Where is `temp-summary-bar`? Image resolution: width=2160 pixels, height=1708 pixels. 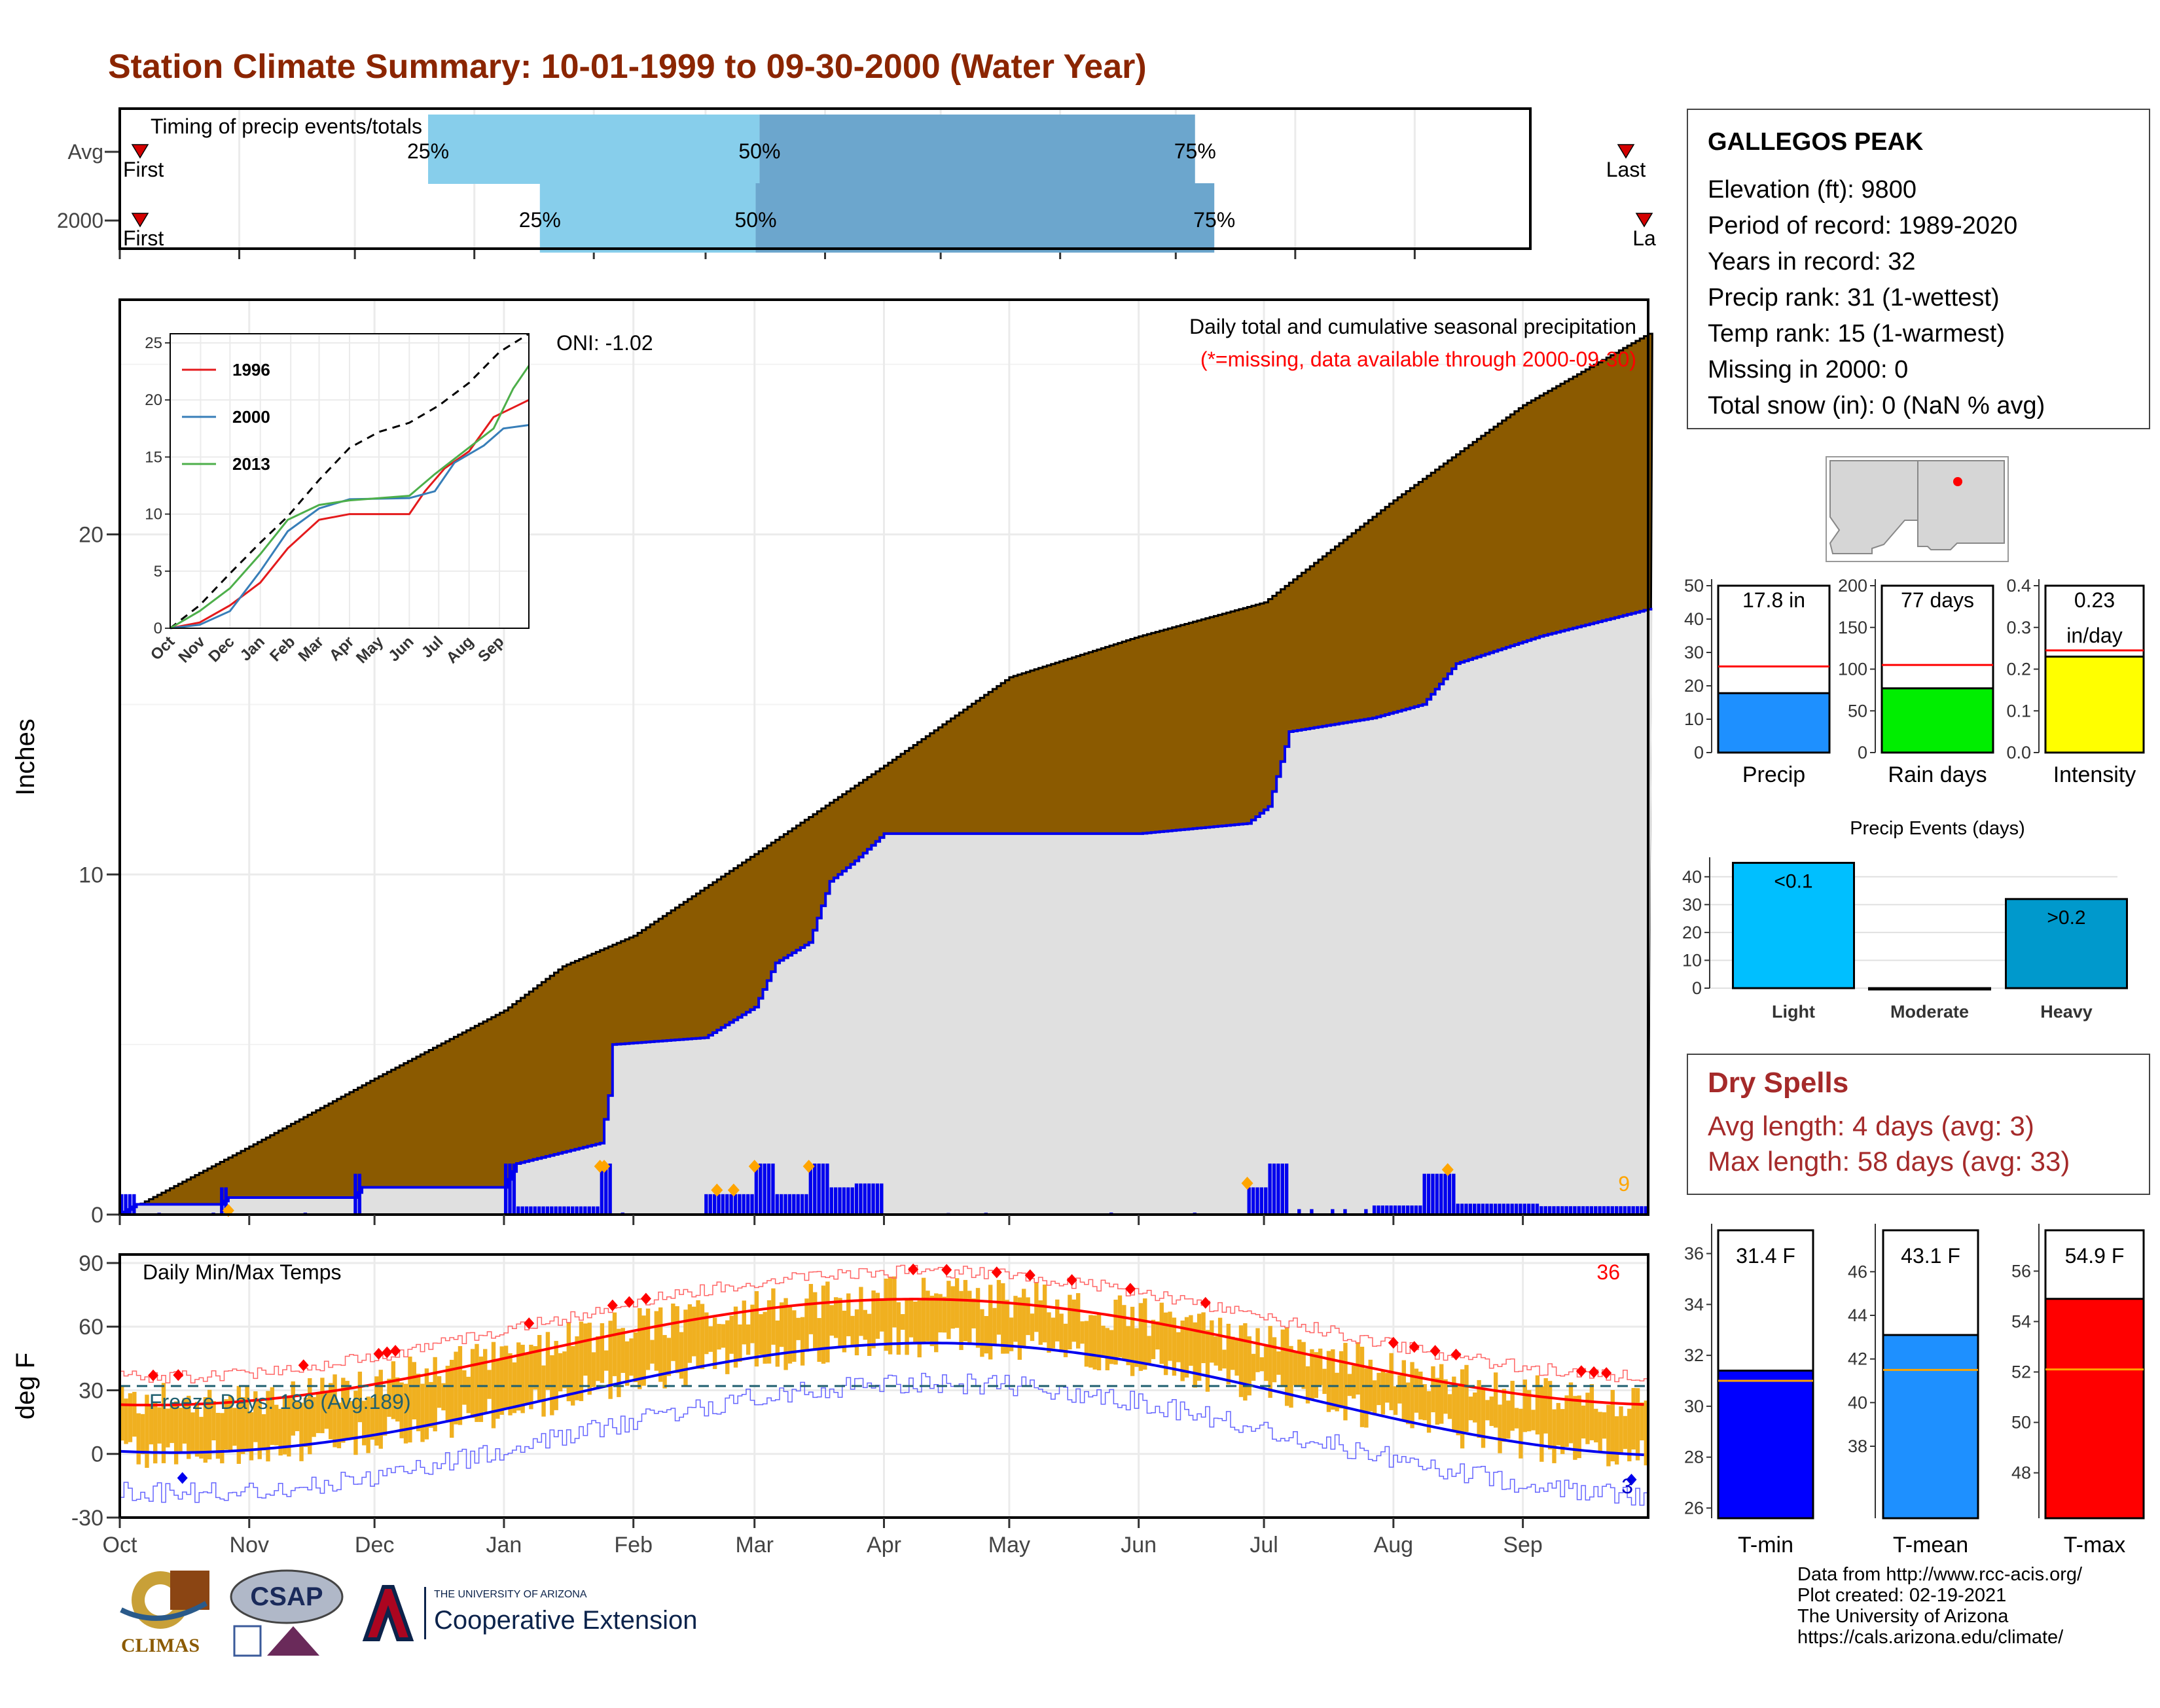
temp-summary-bar is located at coordinates (1930, 1426).